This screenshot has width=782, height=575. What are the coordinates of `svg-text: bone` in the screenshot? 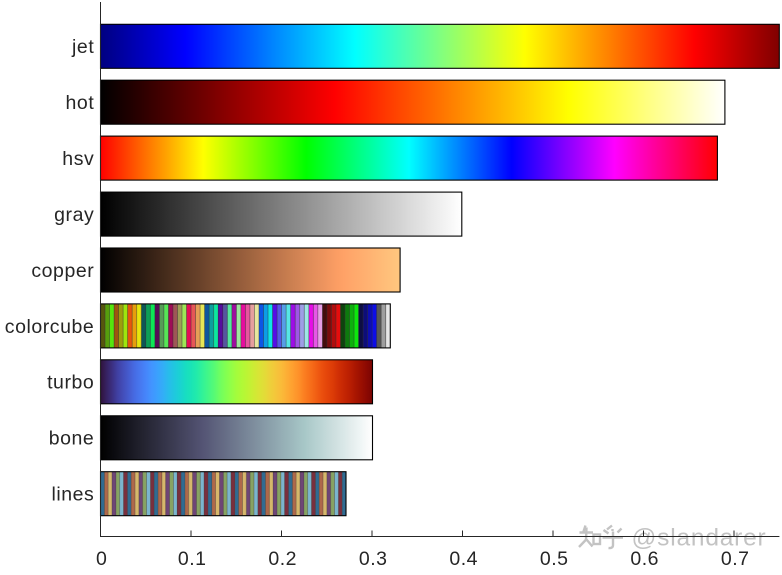 It's located at (72, 439).